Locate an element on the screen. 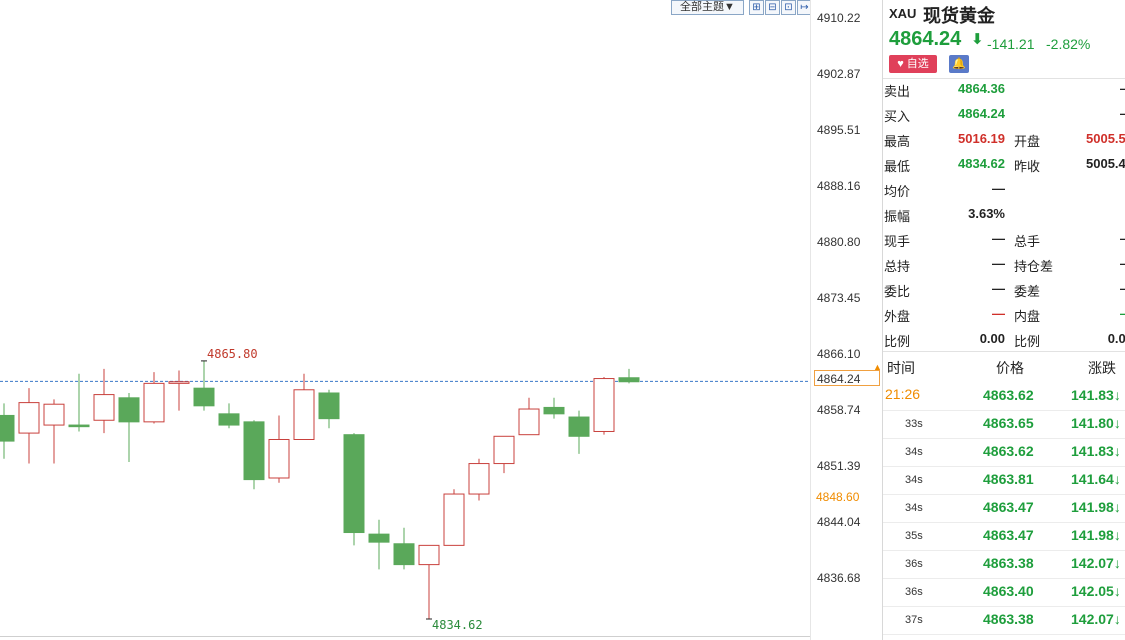 The width and height of the screenshot is (1125, 640). trade-change: 142.07↓ is located at coordinates (1096, 563).